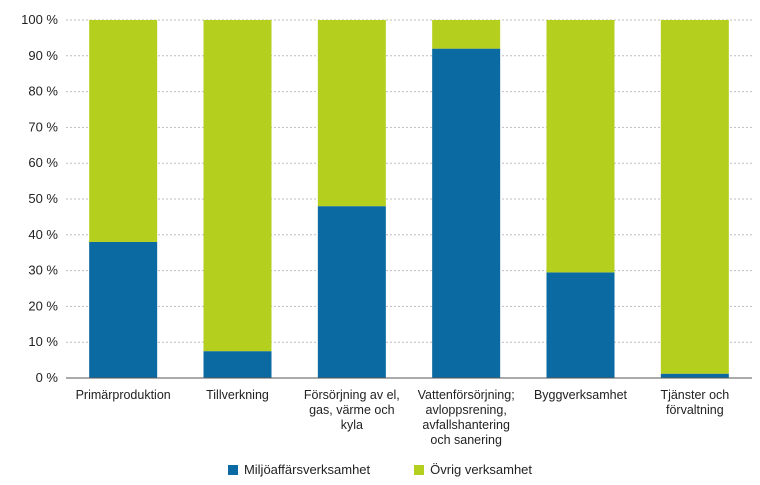  I want to click on y-tick-label: 10 %, so click(43, 341).